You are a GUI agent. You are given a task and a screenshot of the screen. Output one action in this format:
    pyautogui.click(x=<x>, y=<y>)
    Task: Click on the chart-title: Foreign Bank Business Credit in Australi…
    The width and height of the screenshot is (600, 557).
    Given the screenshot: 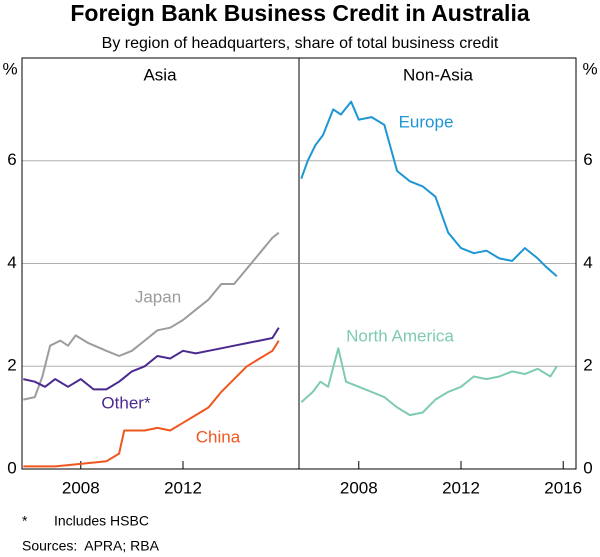 What is the action you would take?
    pyautogui.click(x=299, y=13)
    